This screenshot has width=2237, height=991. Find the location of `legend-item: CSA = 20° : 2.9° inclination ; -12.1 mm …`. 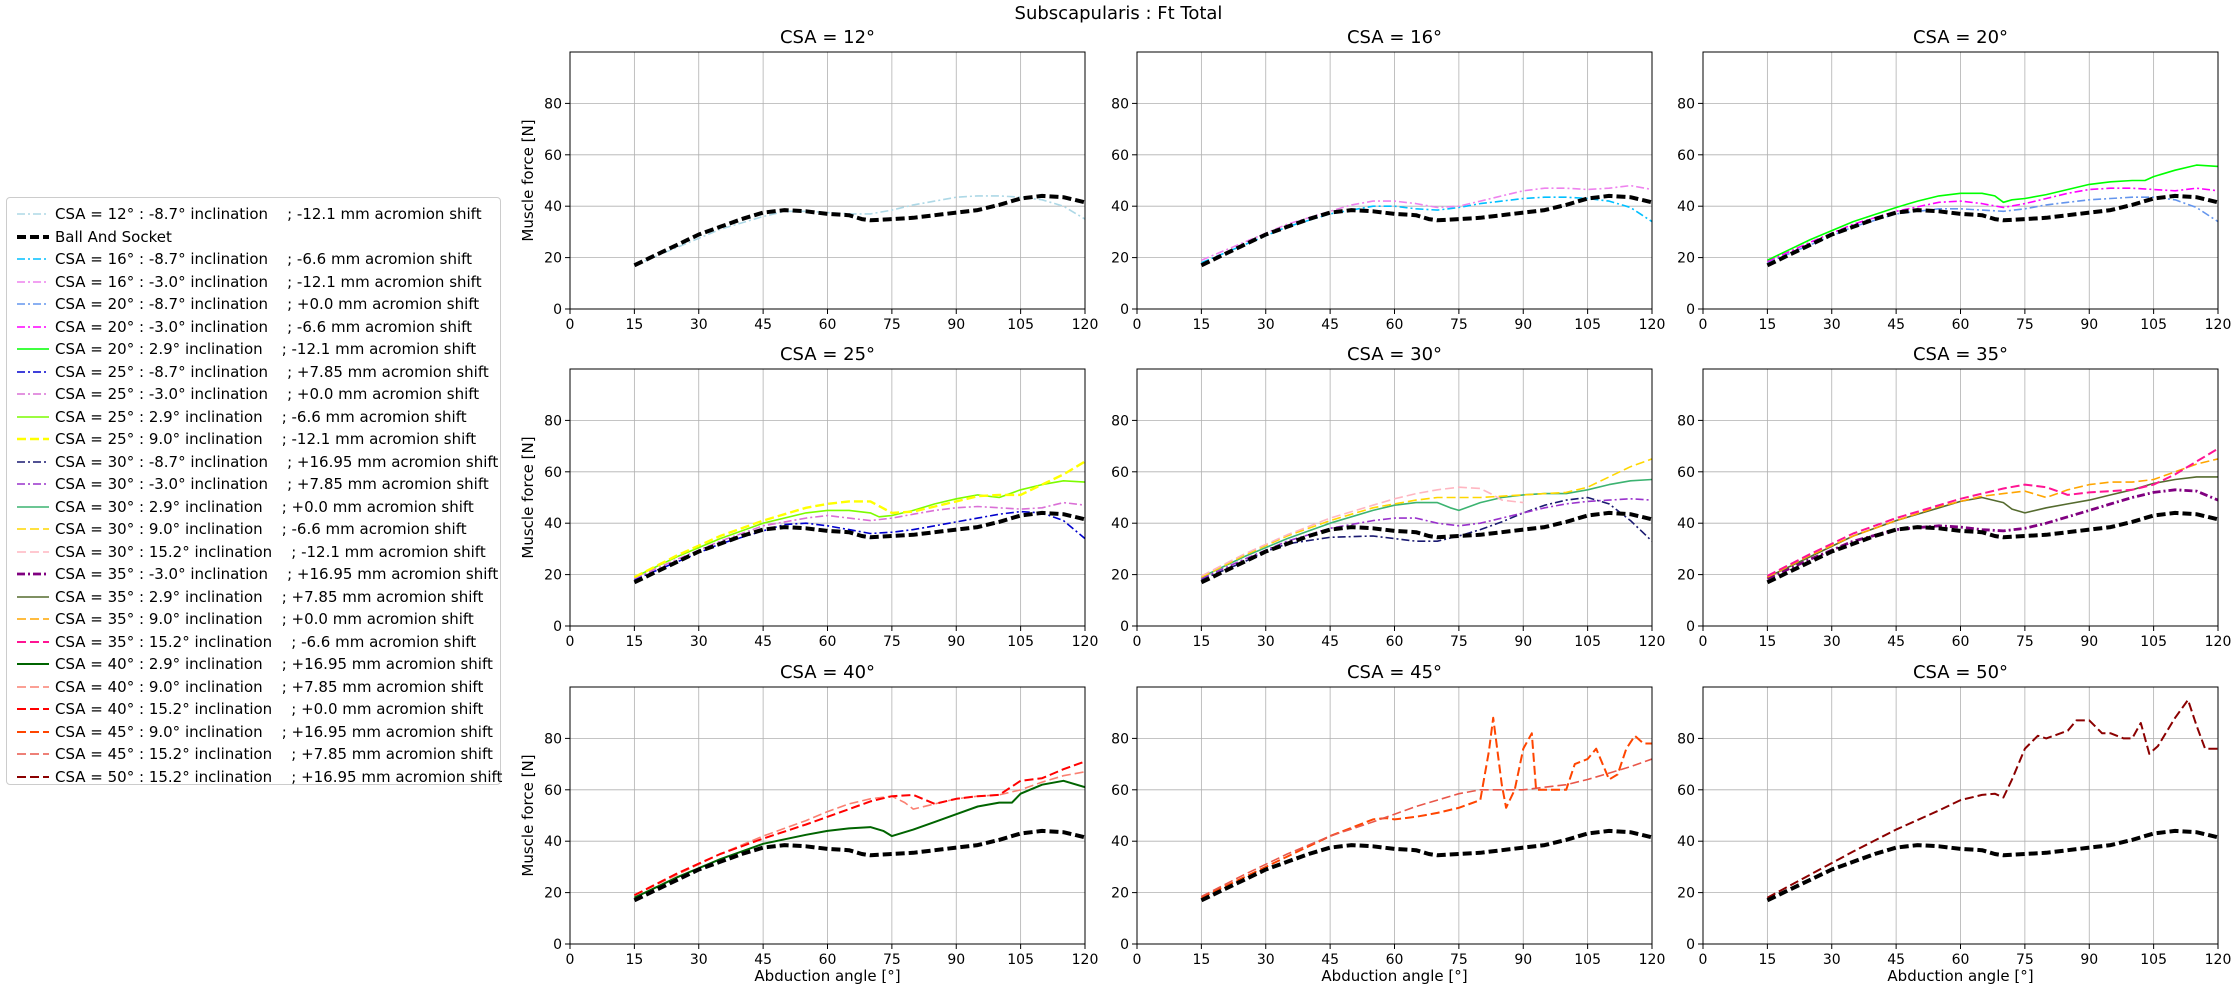

legend-item: CSA = 20° : 2.9° inclination ; -12.1 mm … is located at coordinates (253, 349).